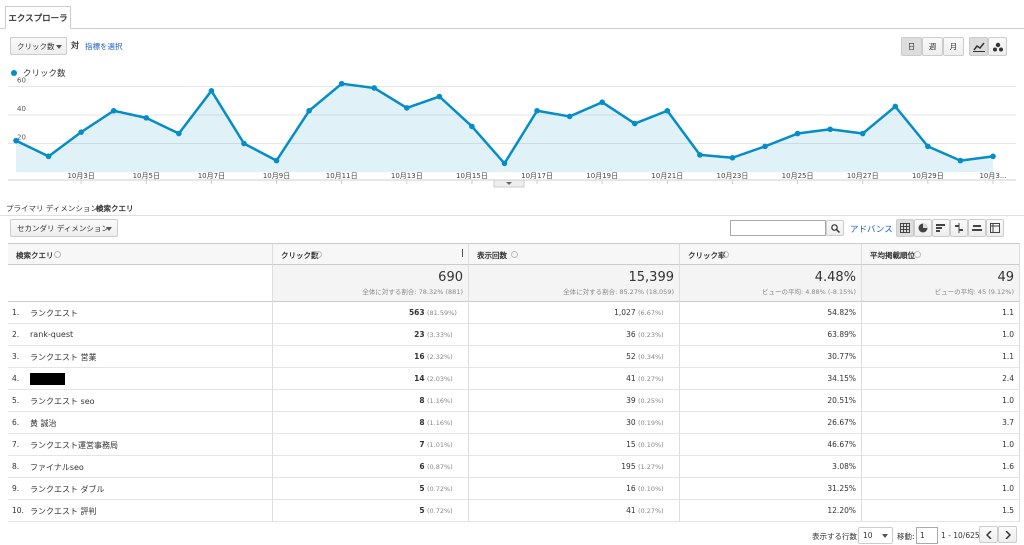 The width and height of the screenshot is (1024, 545). Describe the element at coordinates (911, 46) in the screenshot. I see `period-day: 日` at that location.